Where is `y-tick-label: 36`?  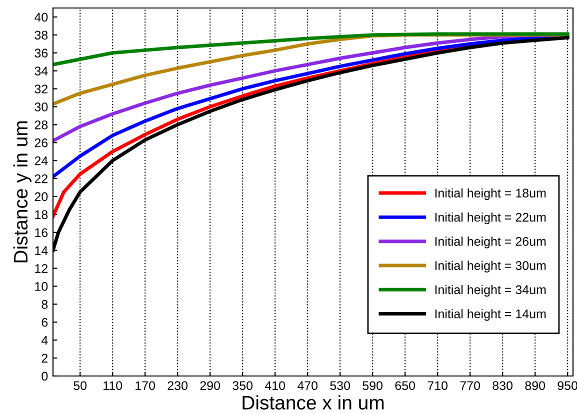
y-tick-label: 36 is located at coordinates (41, 53).